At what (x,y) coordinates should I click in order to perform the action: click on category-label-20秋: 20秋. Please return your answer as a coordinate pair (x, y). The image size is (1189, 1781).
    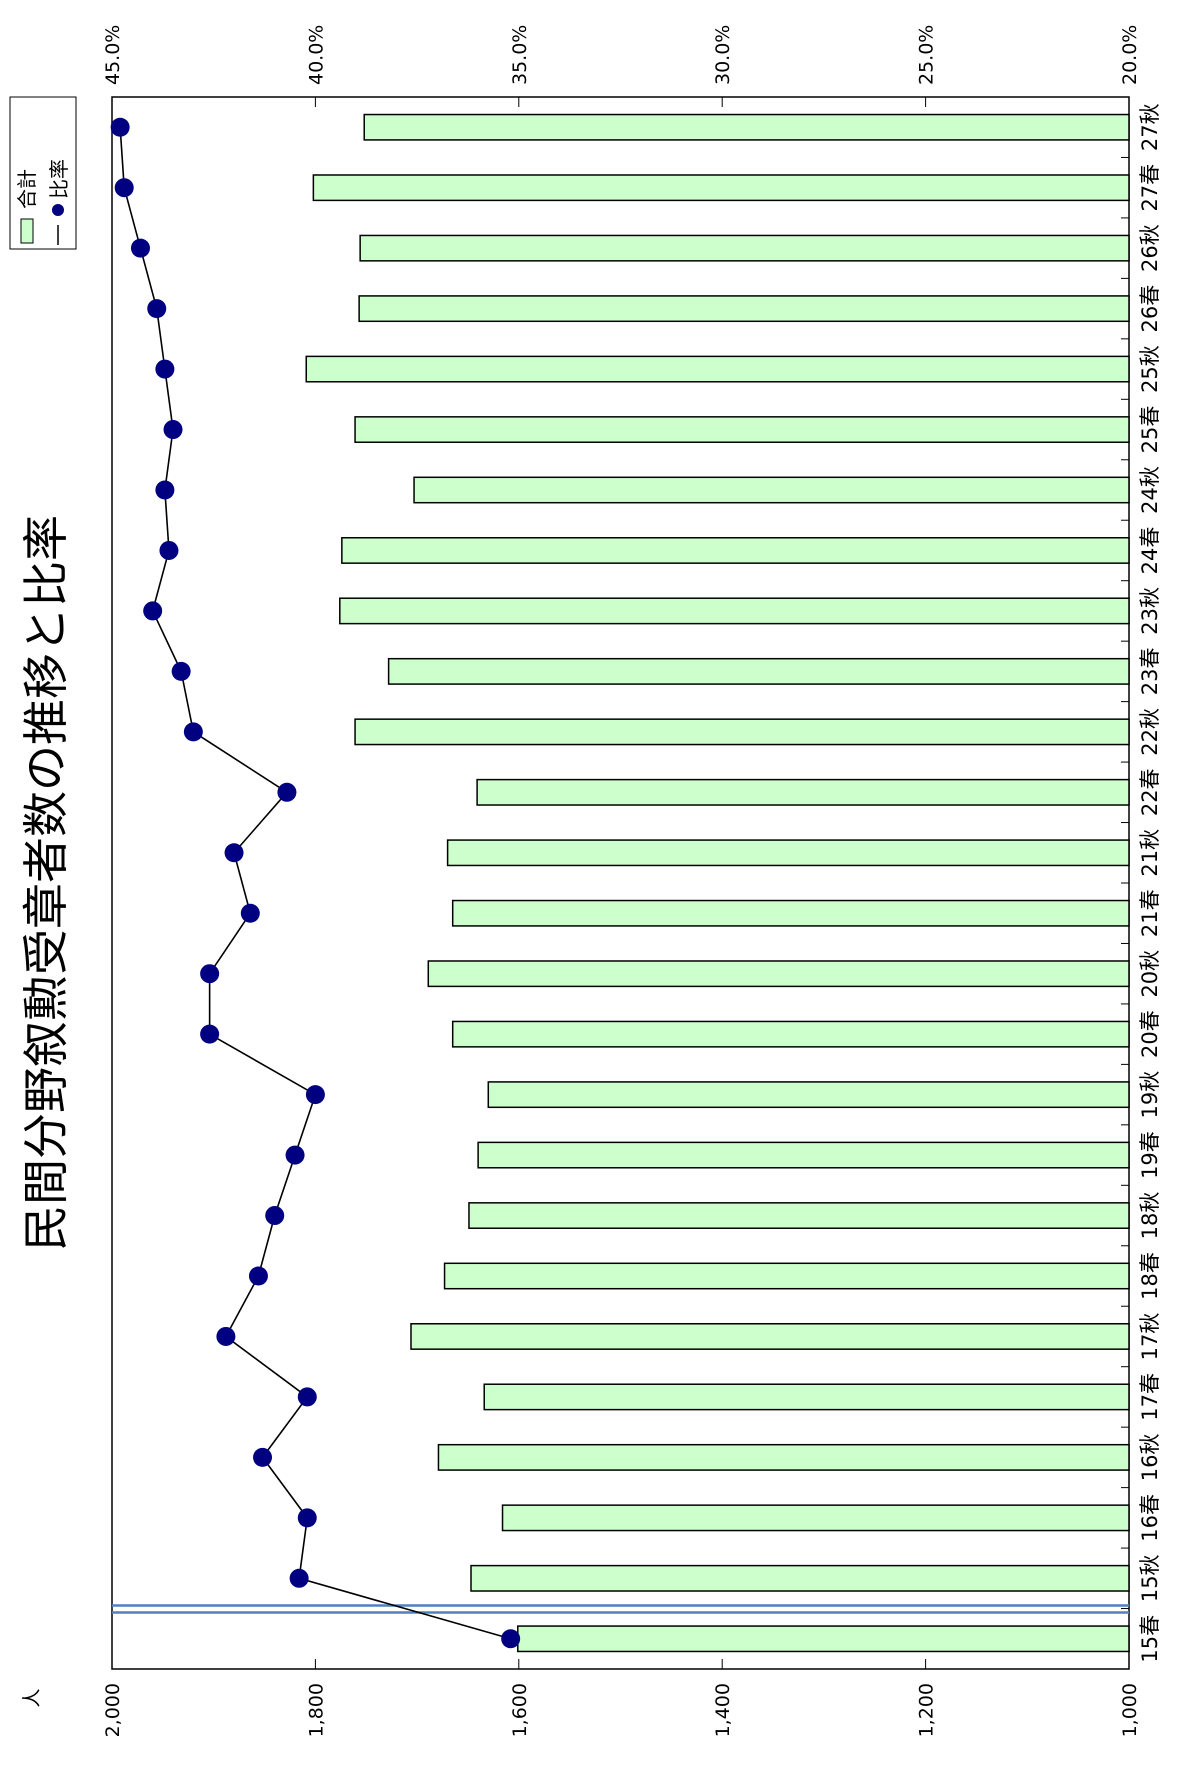
    Looking at the image, I should click on (1150, 974).